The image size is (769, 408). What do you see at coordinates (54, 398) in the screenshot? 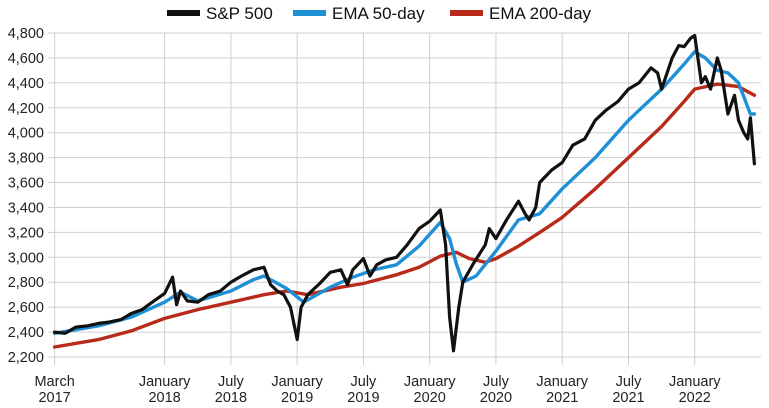
I see `x-tick-year-label: 2017` at bounding box center [54, 398].